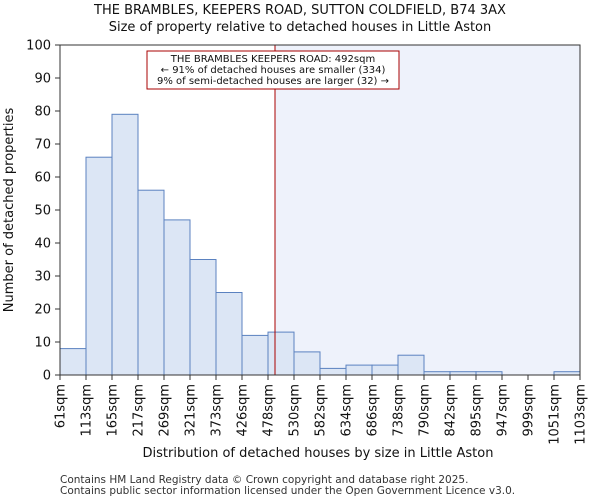 The image size is (600, 500). Describe the element at coordinates (99, 266) in the screenshot. I see `bar-113sqm` at that location.